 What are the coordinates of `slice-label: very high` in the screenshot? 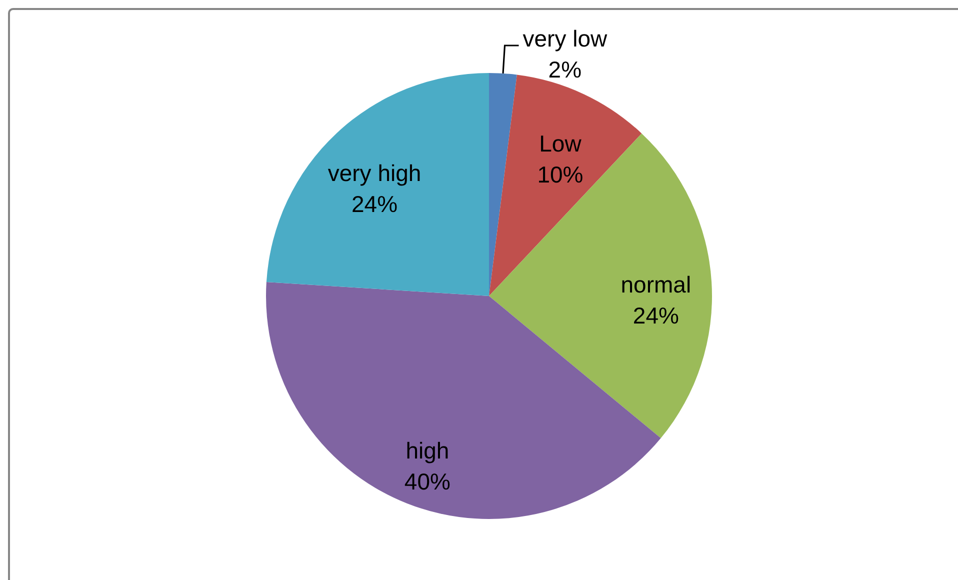 It's located at (375, 173).